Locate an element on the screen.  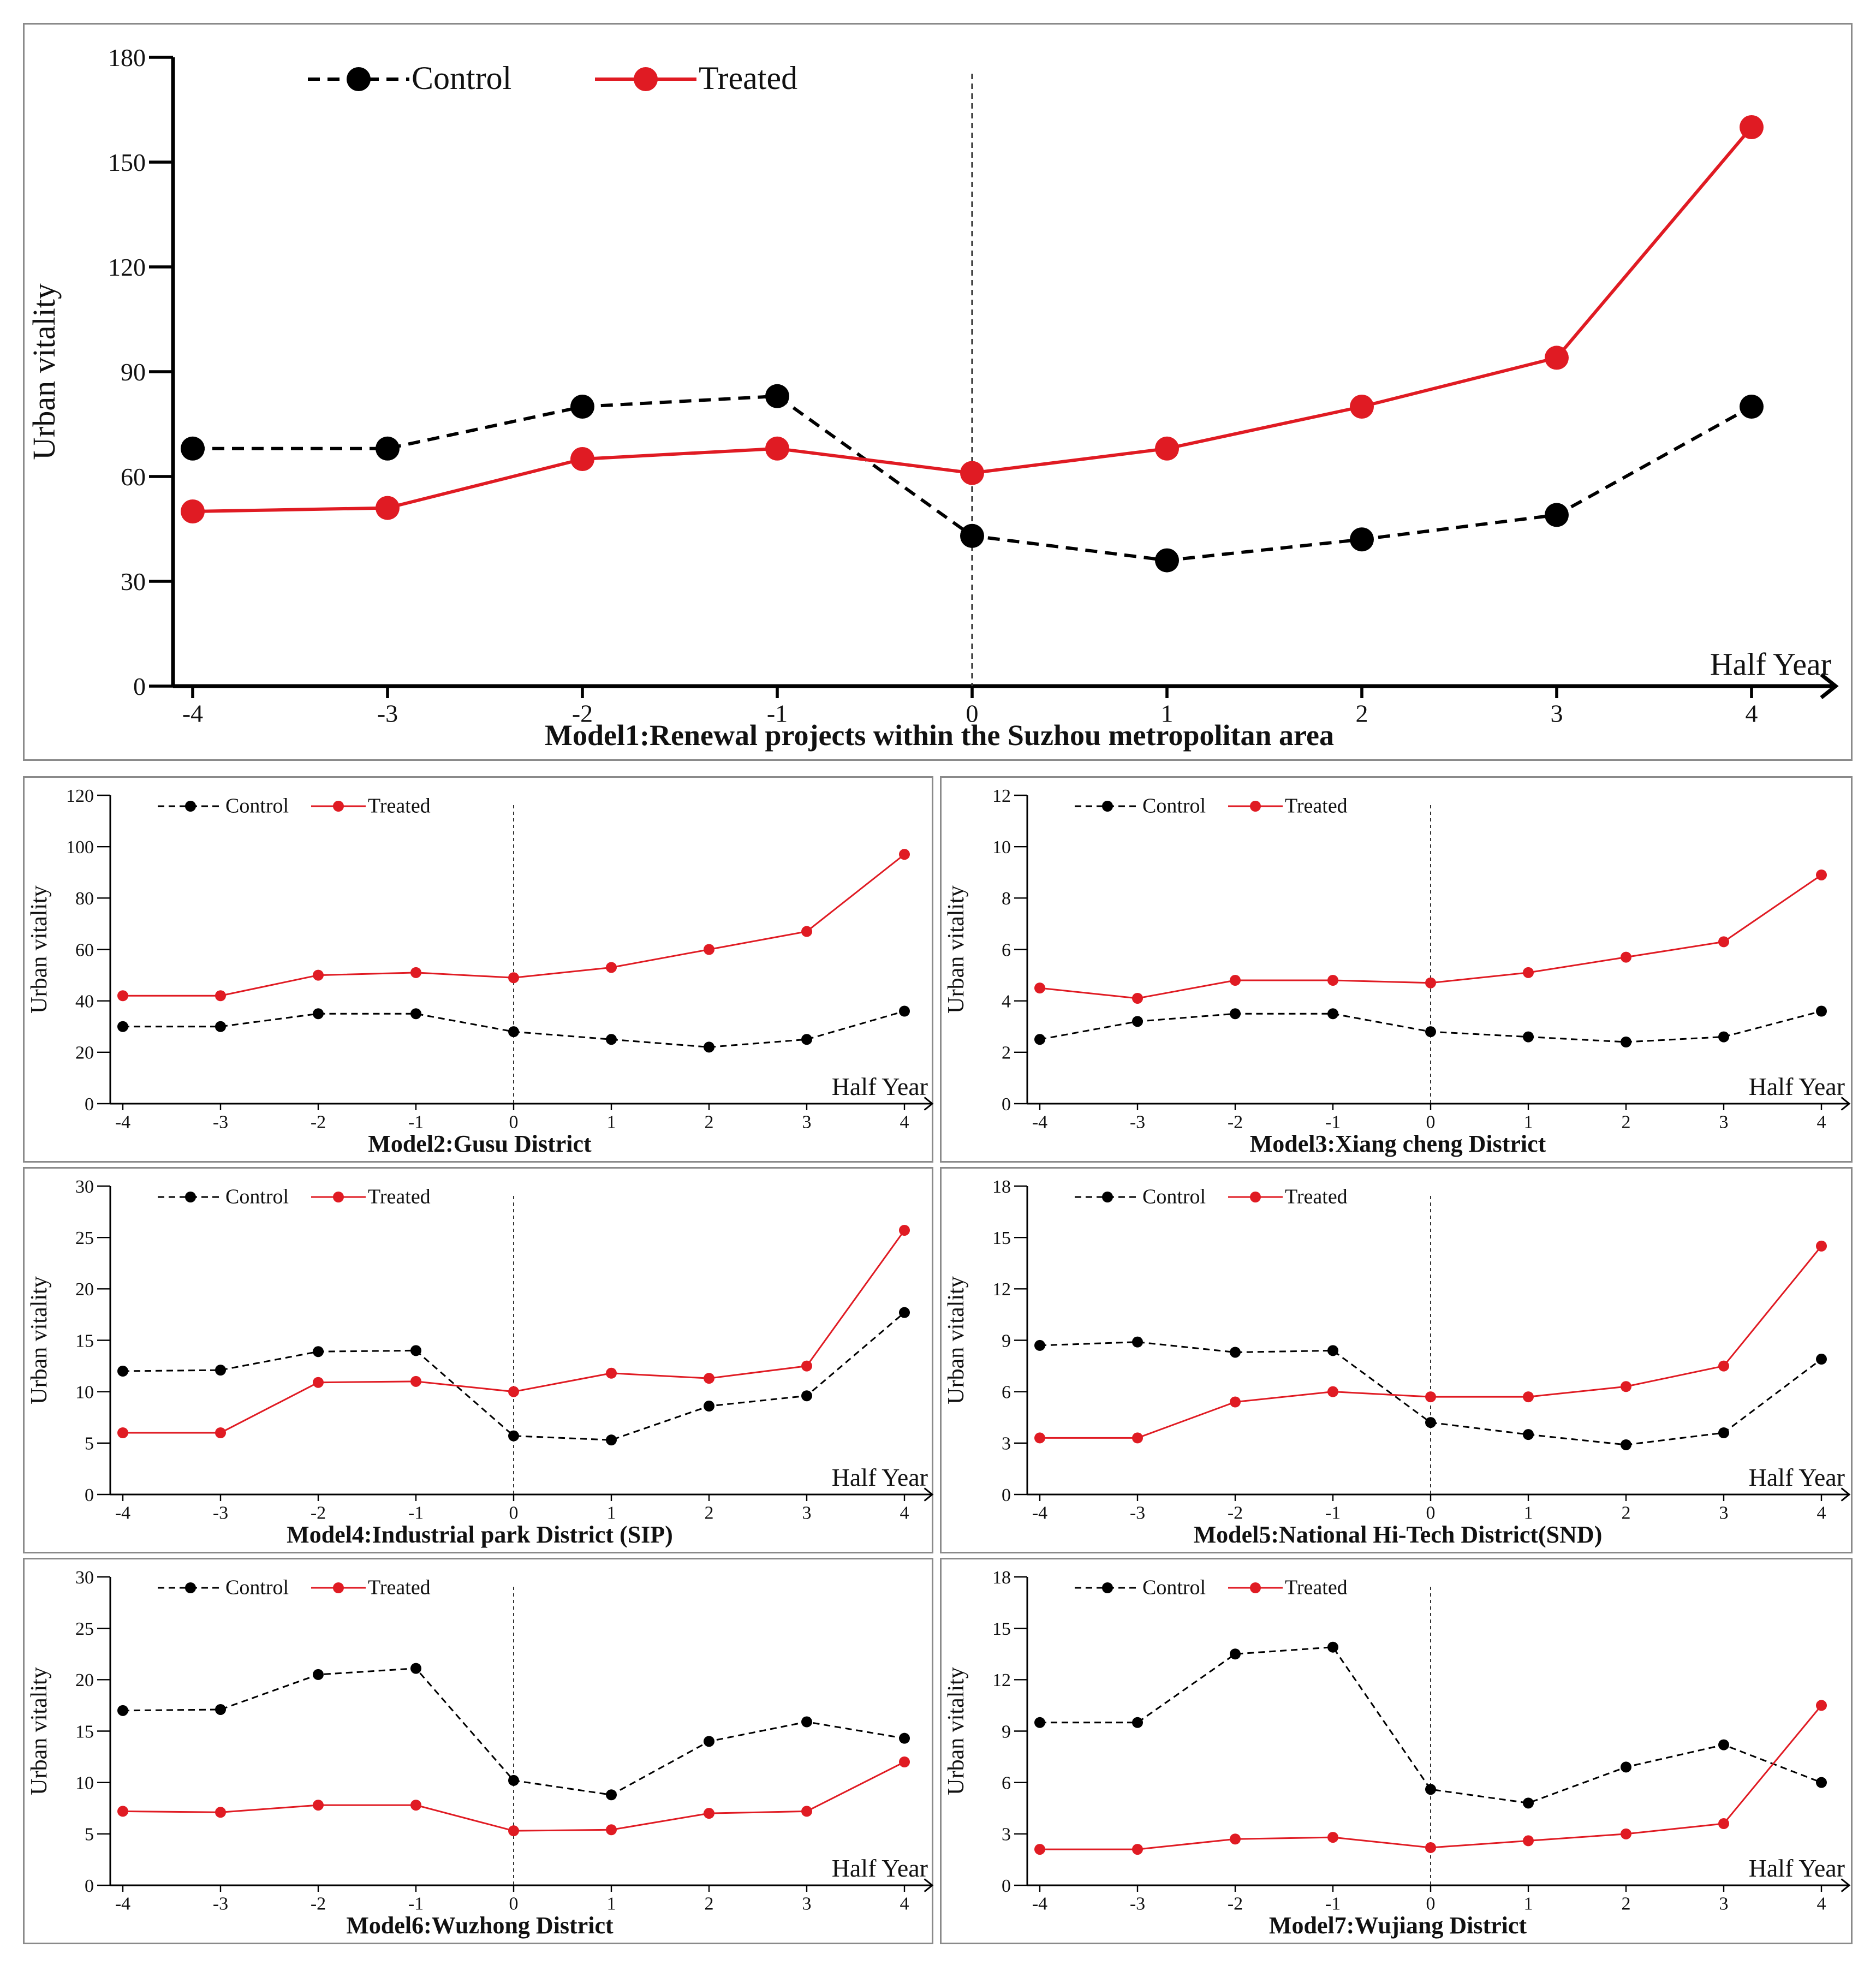
y-tick-label: 8 is located at coordinates (1006, 899).